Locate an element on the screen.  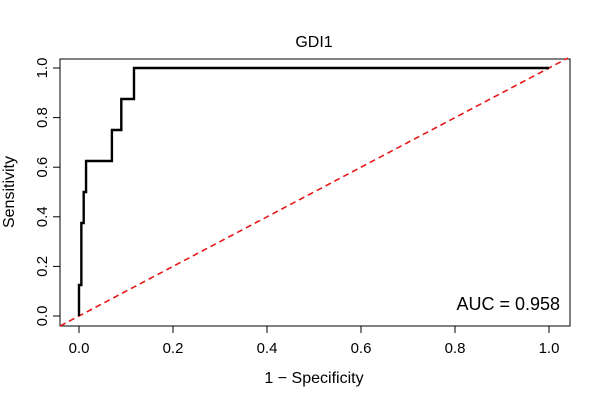
x-axis-title: 1 − Specificity is located at coordinates (313, 378).